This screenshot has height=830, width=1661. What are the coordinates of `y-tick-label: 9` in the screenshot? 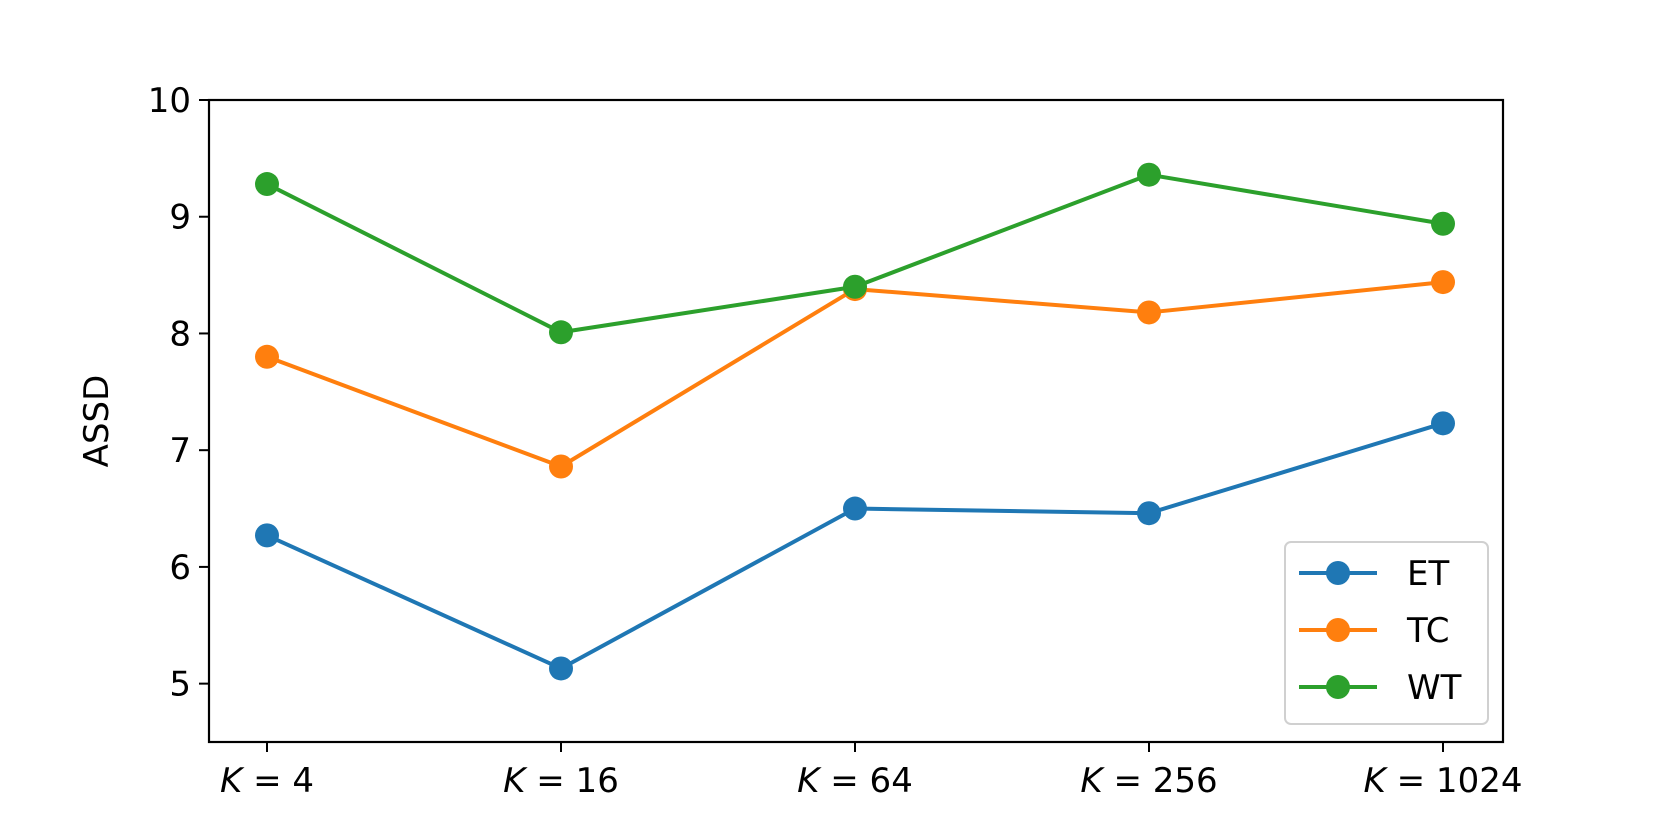 It's located at (180, 218).